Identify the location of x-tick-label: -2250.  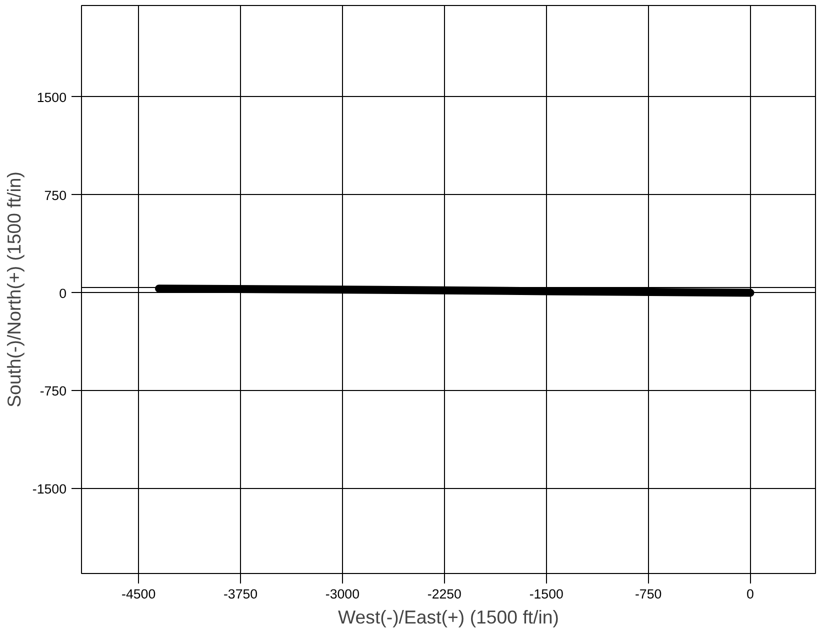
(444, 594).